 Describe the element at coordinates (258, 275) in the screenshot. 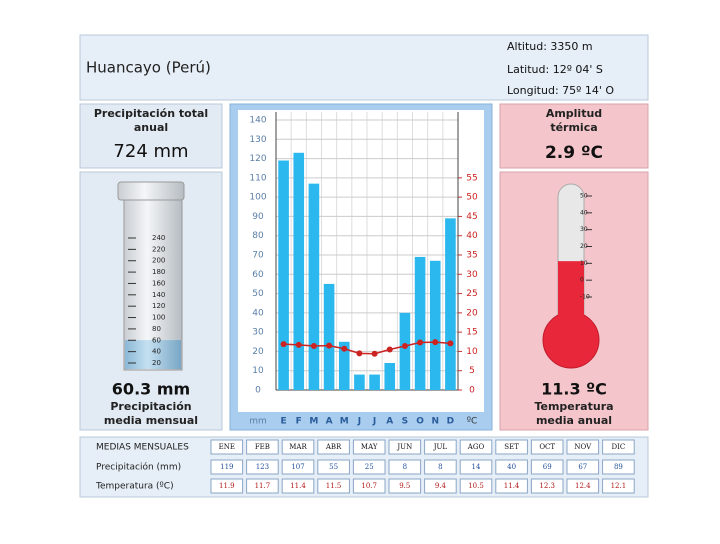

I see `y-tick-label: 60` at that location.